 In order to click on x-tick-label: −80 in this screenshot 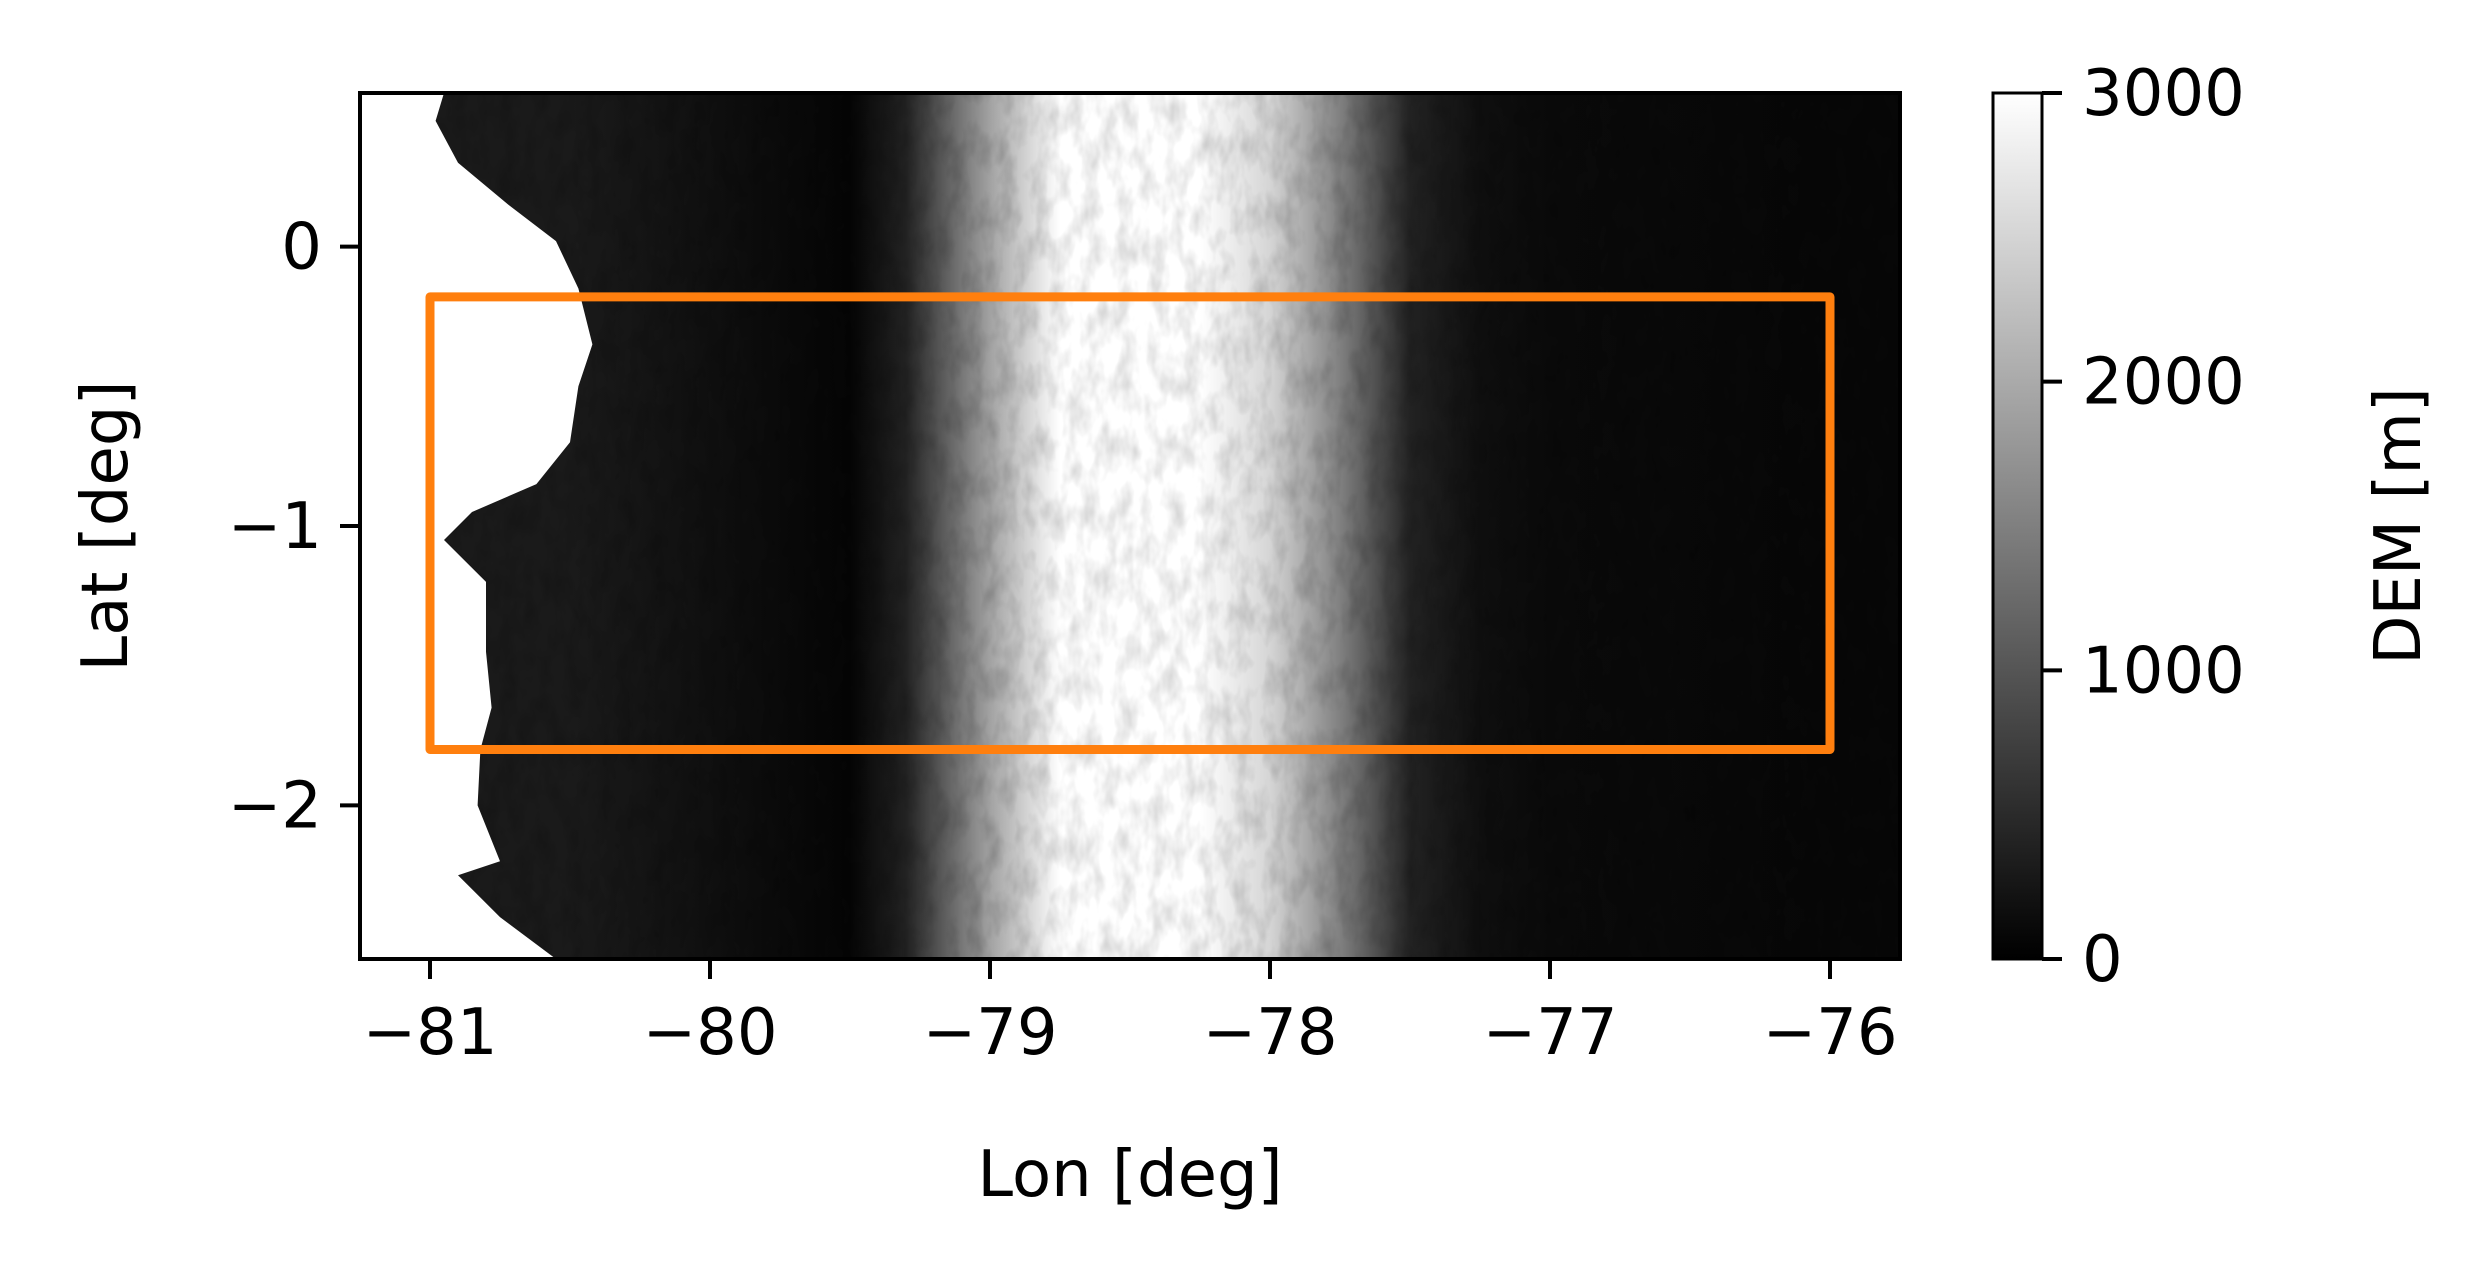, I will do `click(709, 1033)`.